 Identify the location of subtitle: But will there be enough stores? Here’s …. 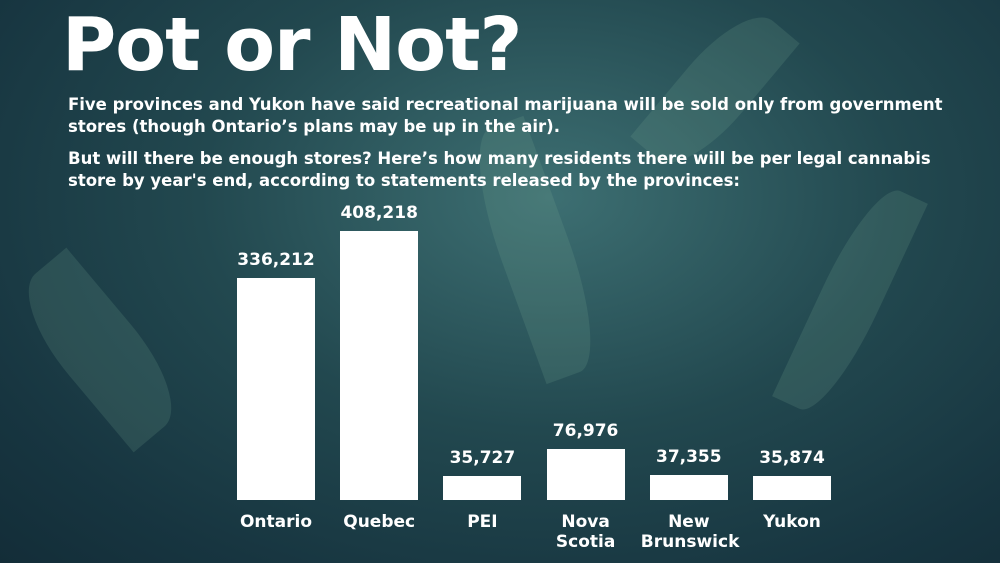
(499, 169).